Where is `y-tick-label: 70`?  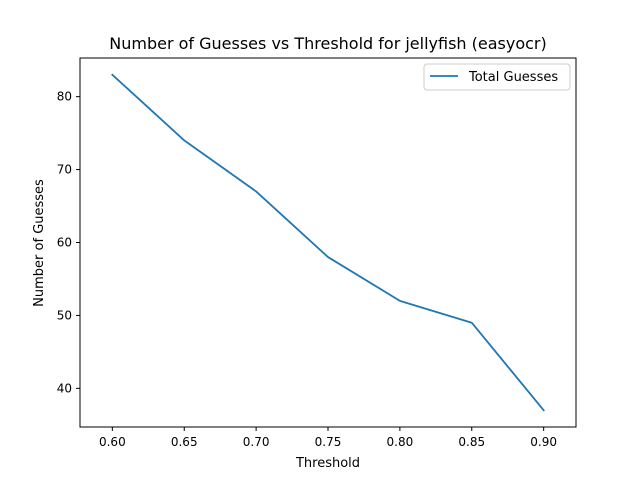
y-tick-label: 70 is located at coordinates (64, 170).